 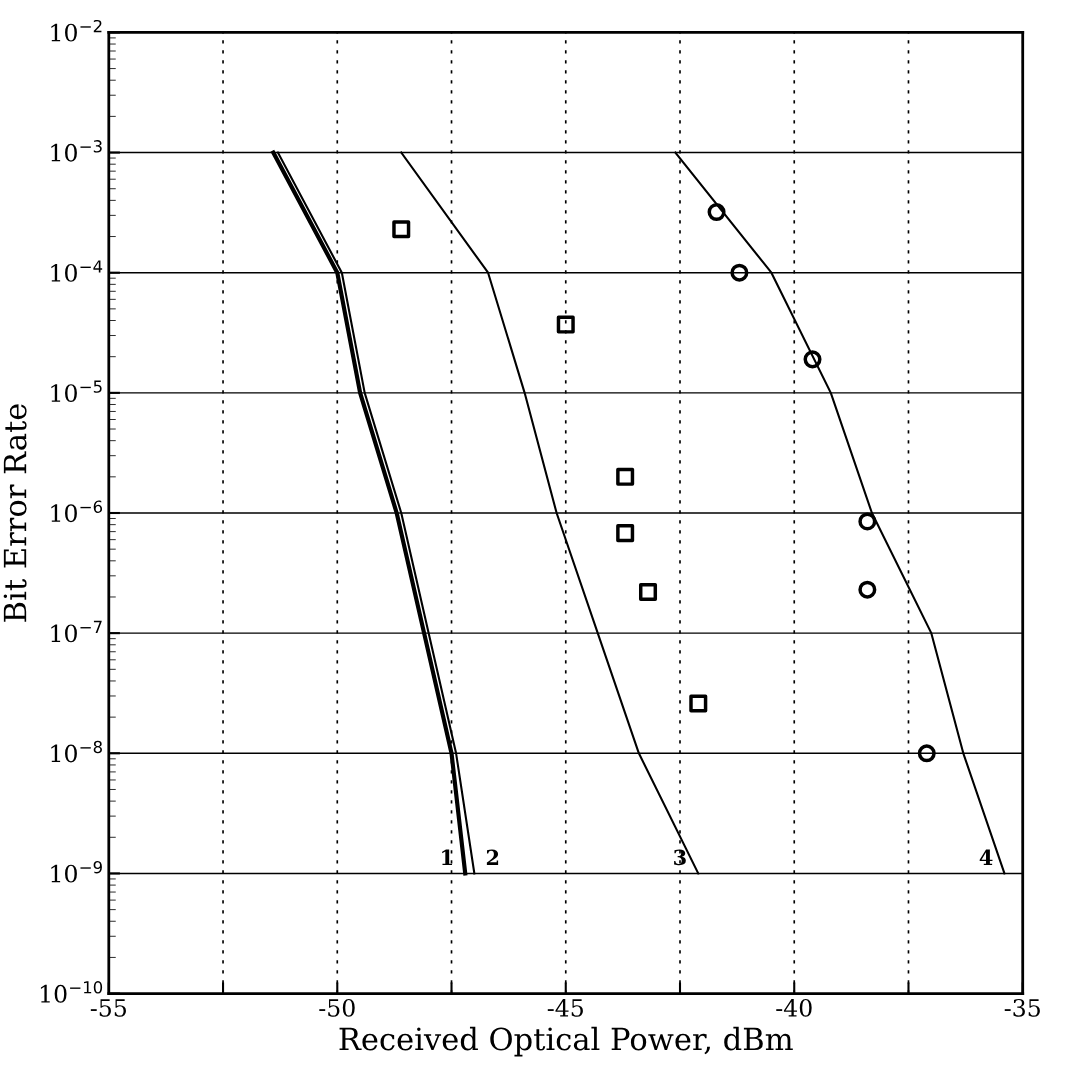 I want to click on x-tick-label: -50, so click(x=337, y=1007).